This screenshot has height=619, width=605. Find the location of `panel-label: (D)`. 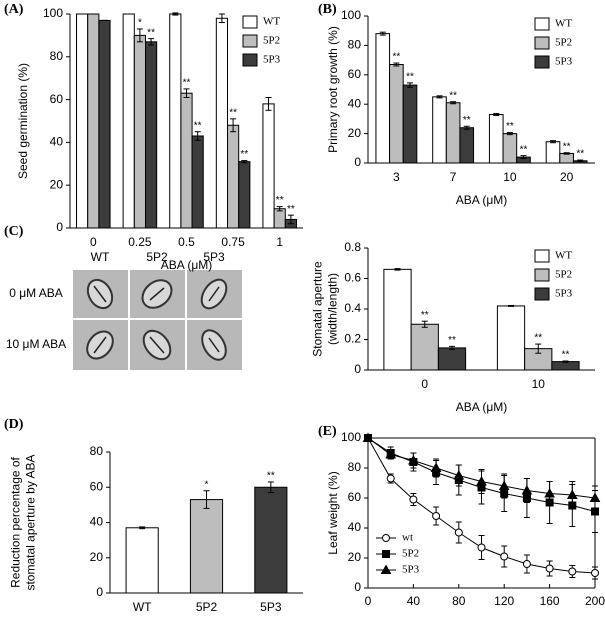

panel-label: (D) is located at coordinates (14, 424).